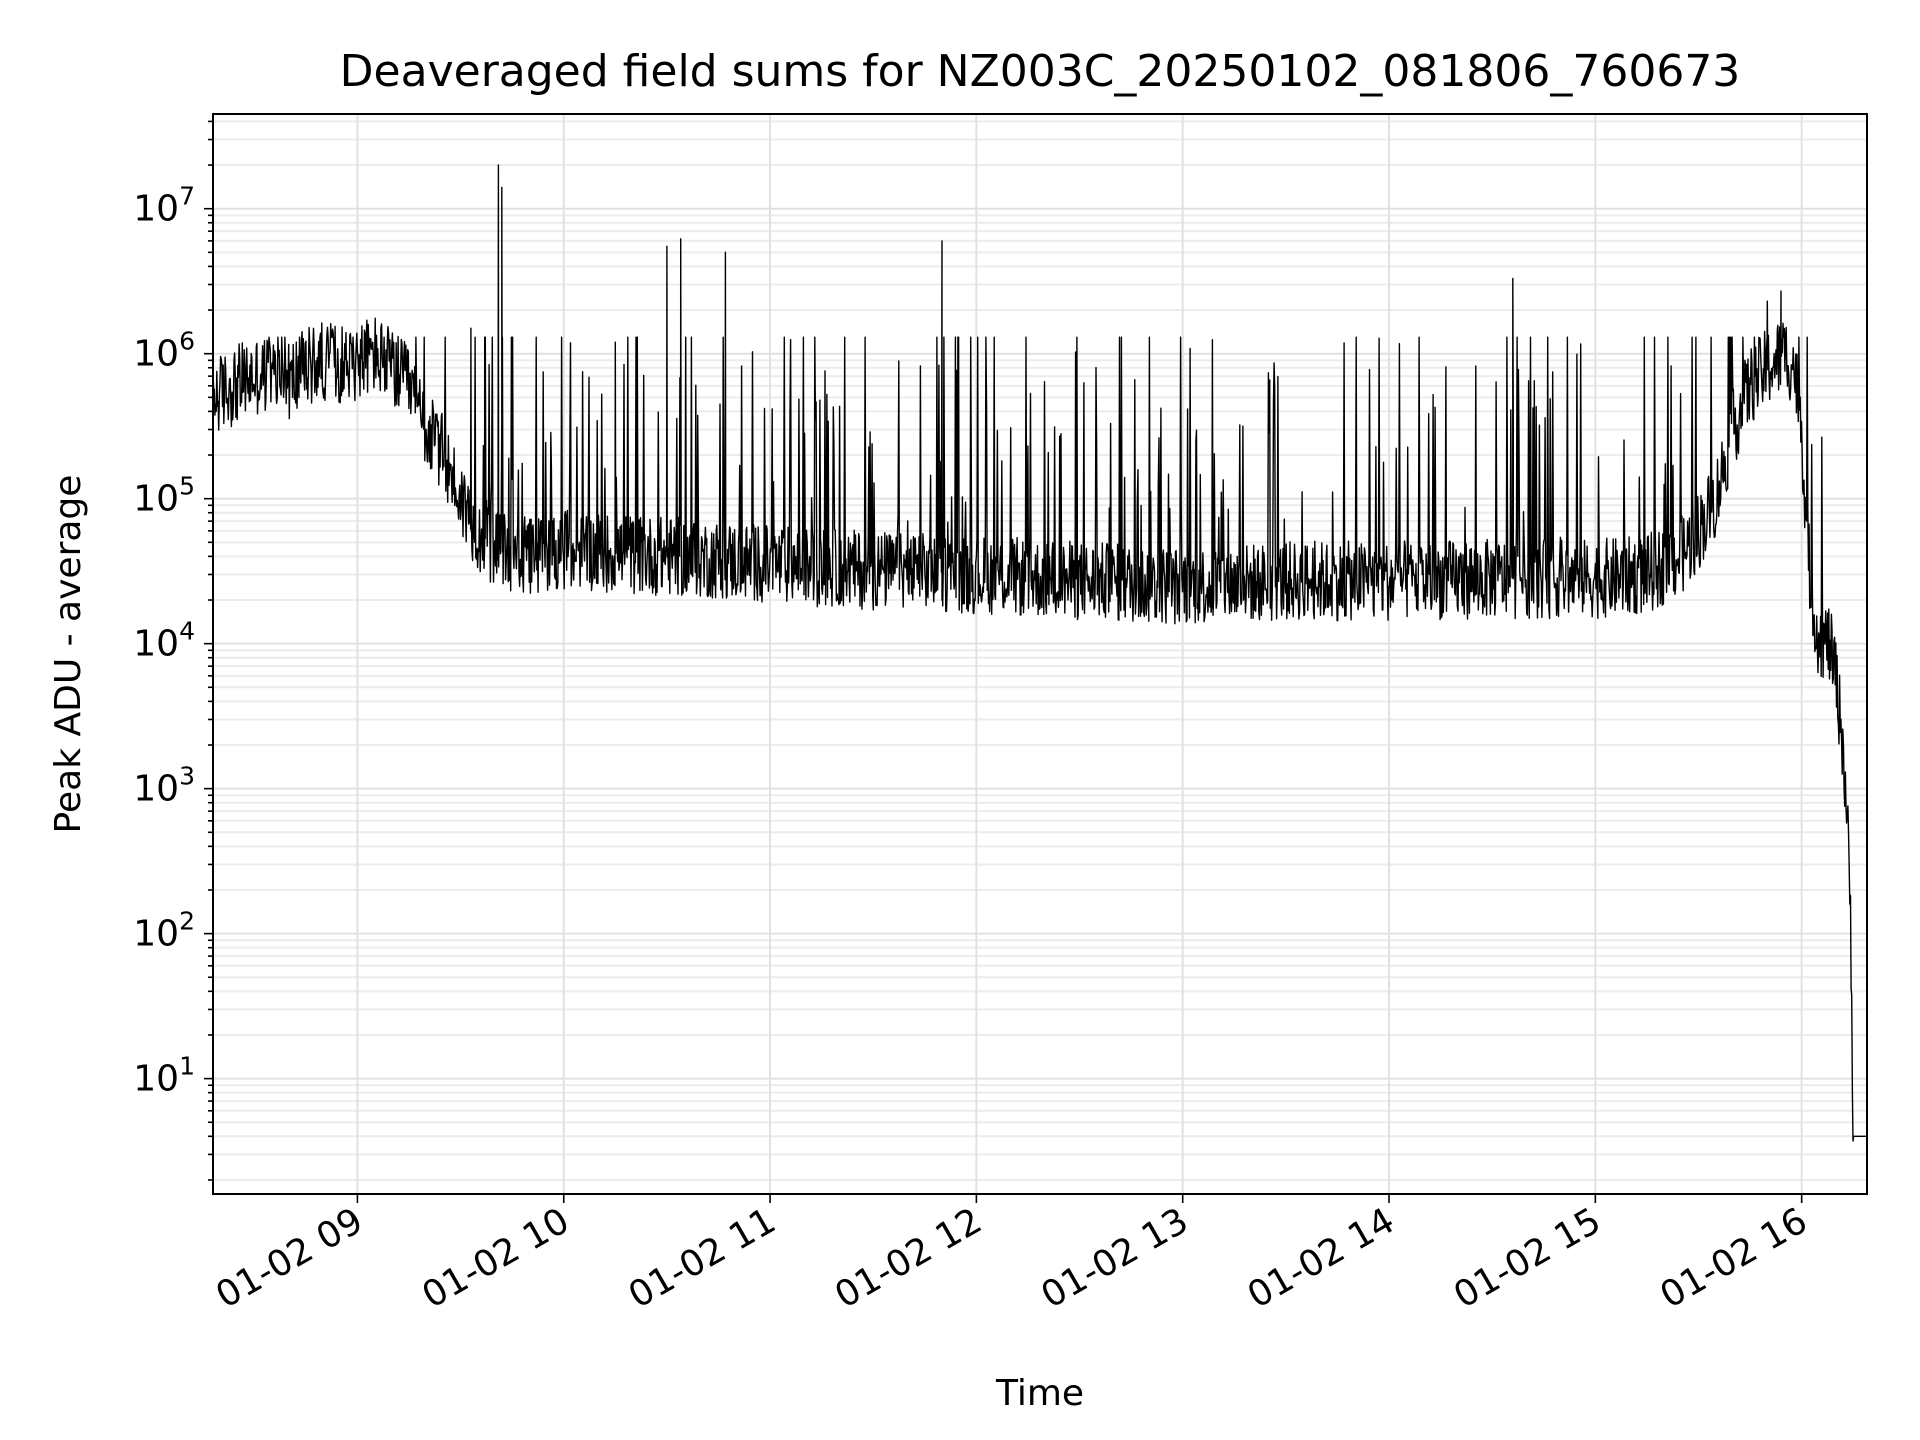 The image size is (1920, 1440). What do you see at coordinates (164, 496) in the screenshot?
I see `y-tick-label: 10⁵` at bounding box center [164, 496].